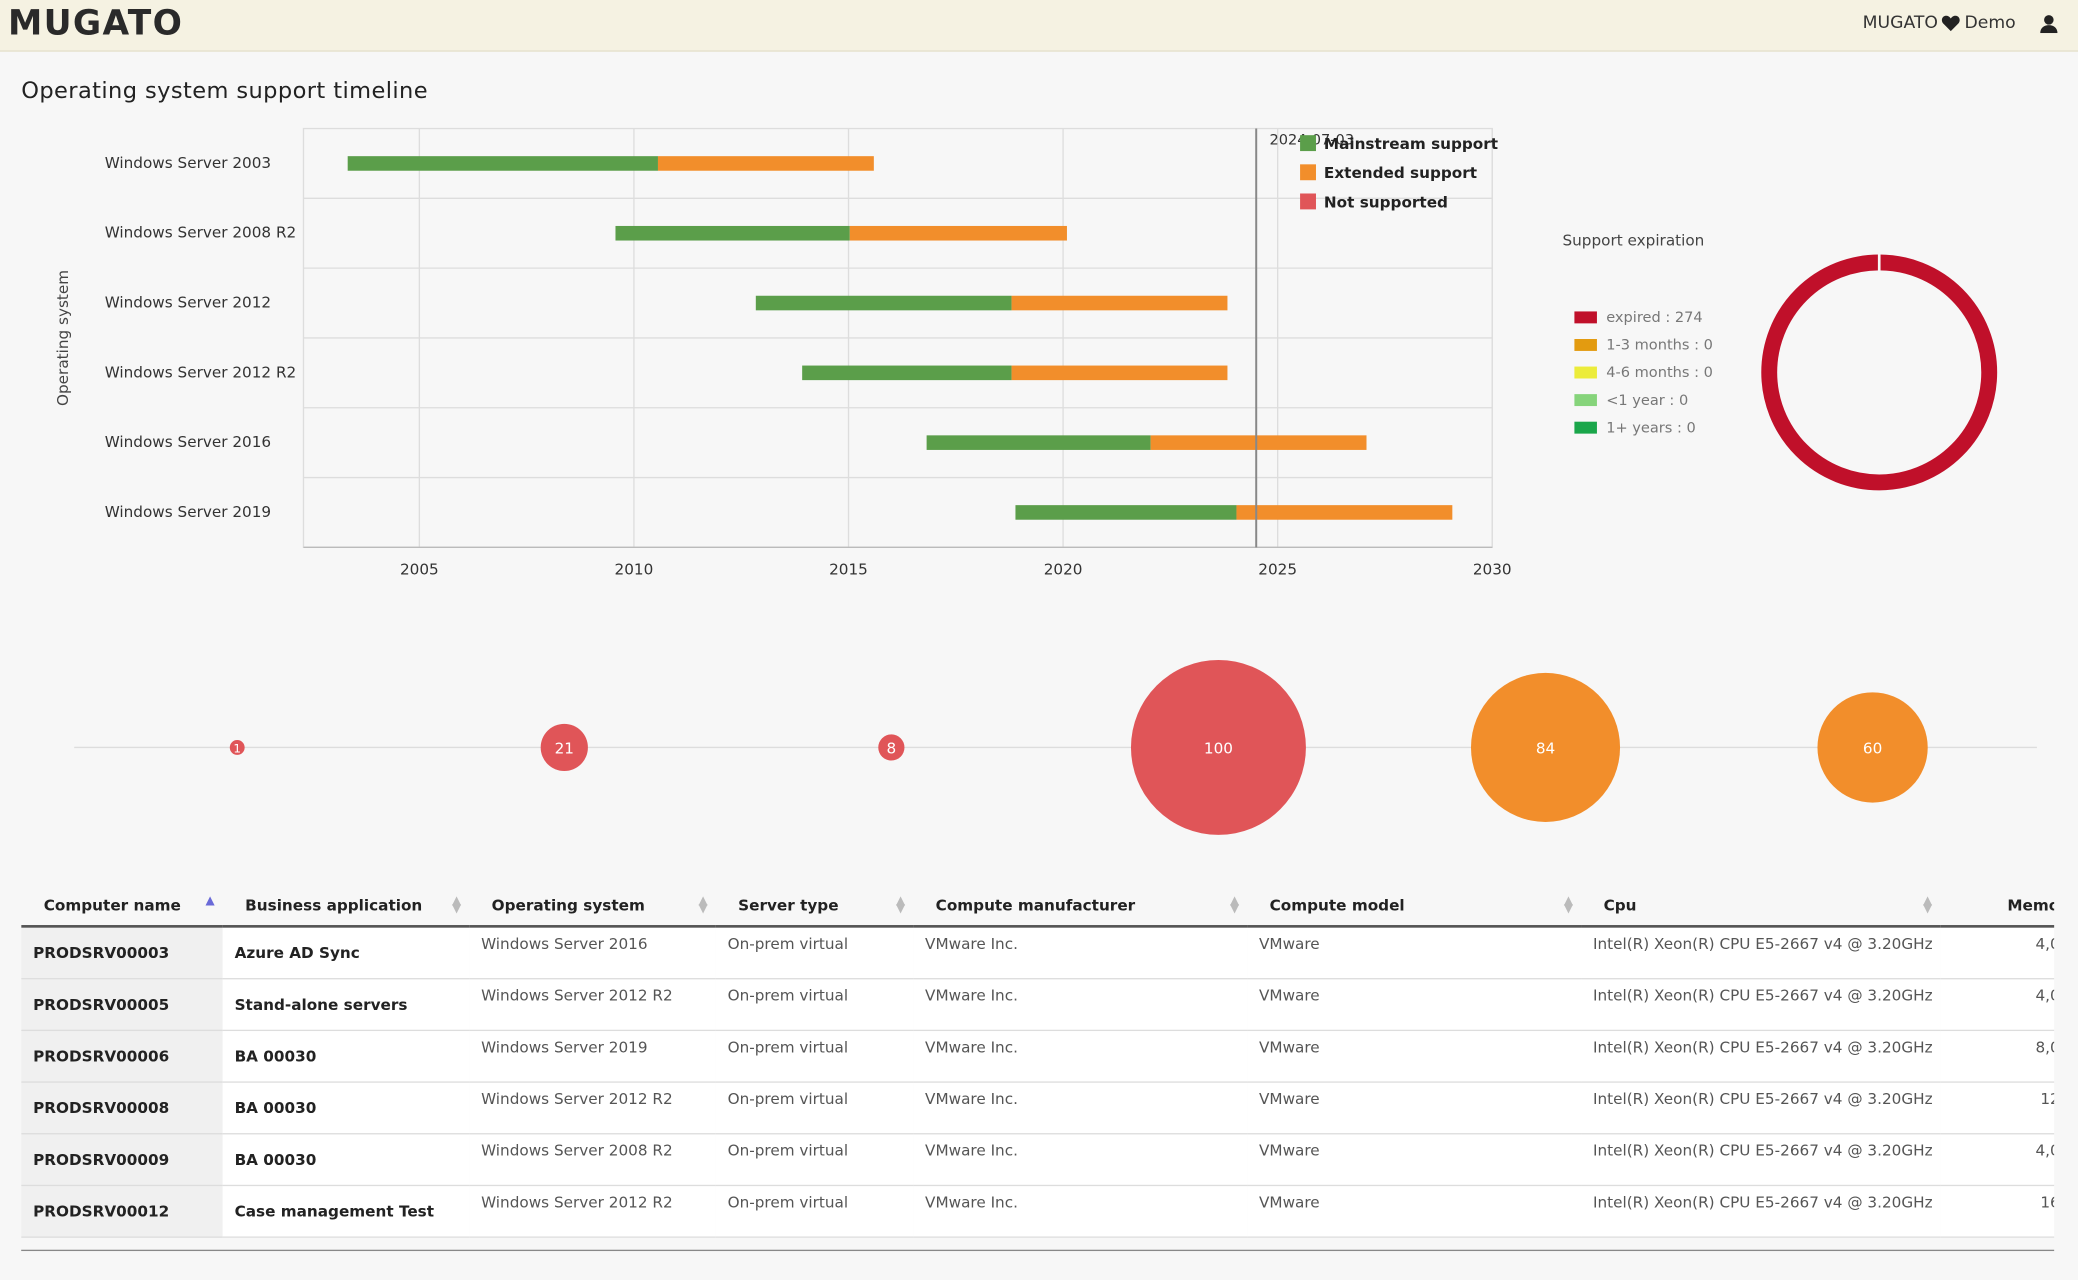  What do you see at coordinates (1344, 512) in the screenshot?
I see `range-bar` at bounding box center [1344, 512].